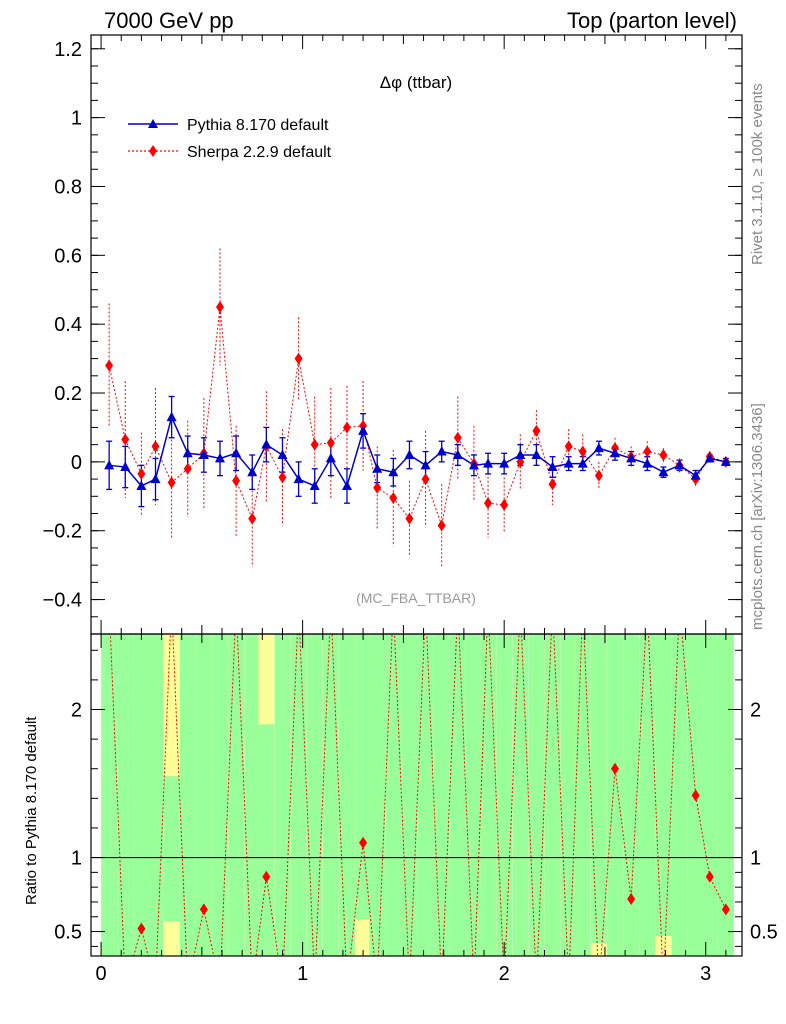 The height and width of the screenshot is (1024, 786). Describe the element at coordinates (259, 152) in the screenshot. I see `legend-label-sherpa: Sherpa 2.2.9 default` at that location.